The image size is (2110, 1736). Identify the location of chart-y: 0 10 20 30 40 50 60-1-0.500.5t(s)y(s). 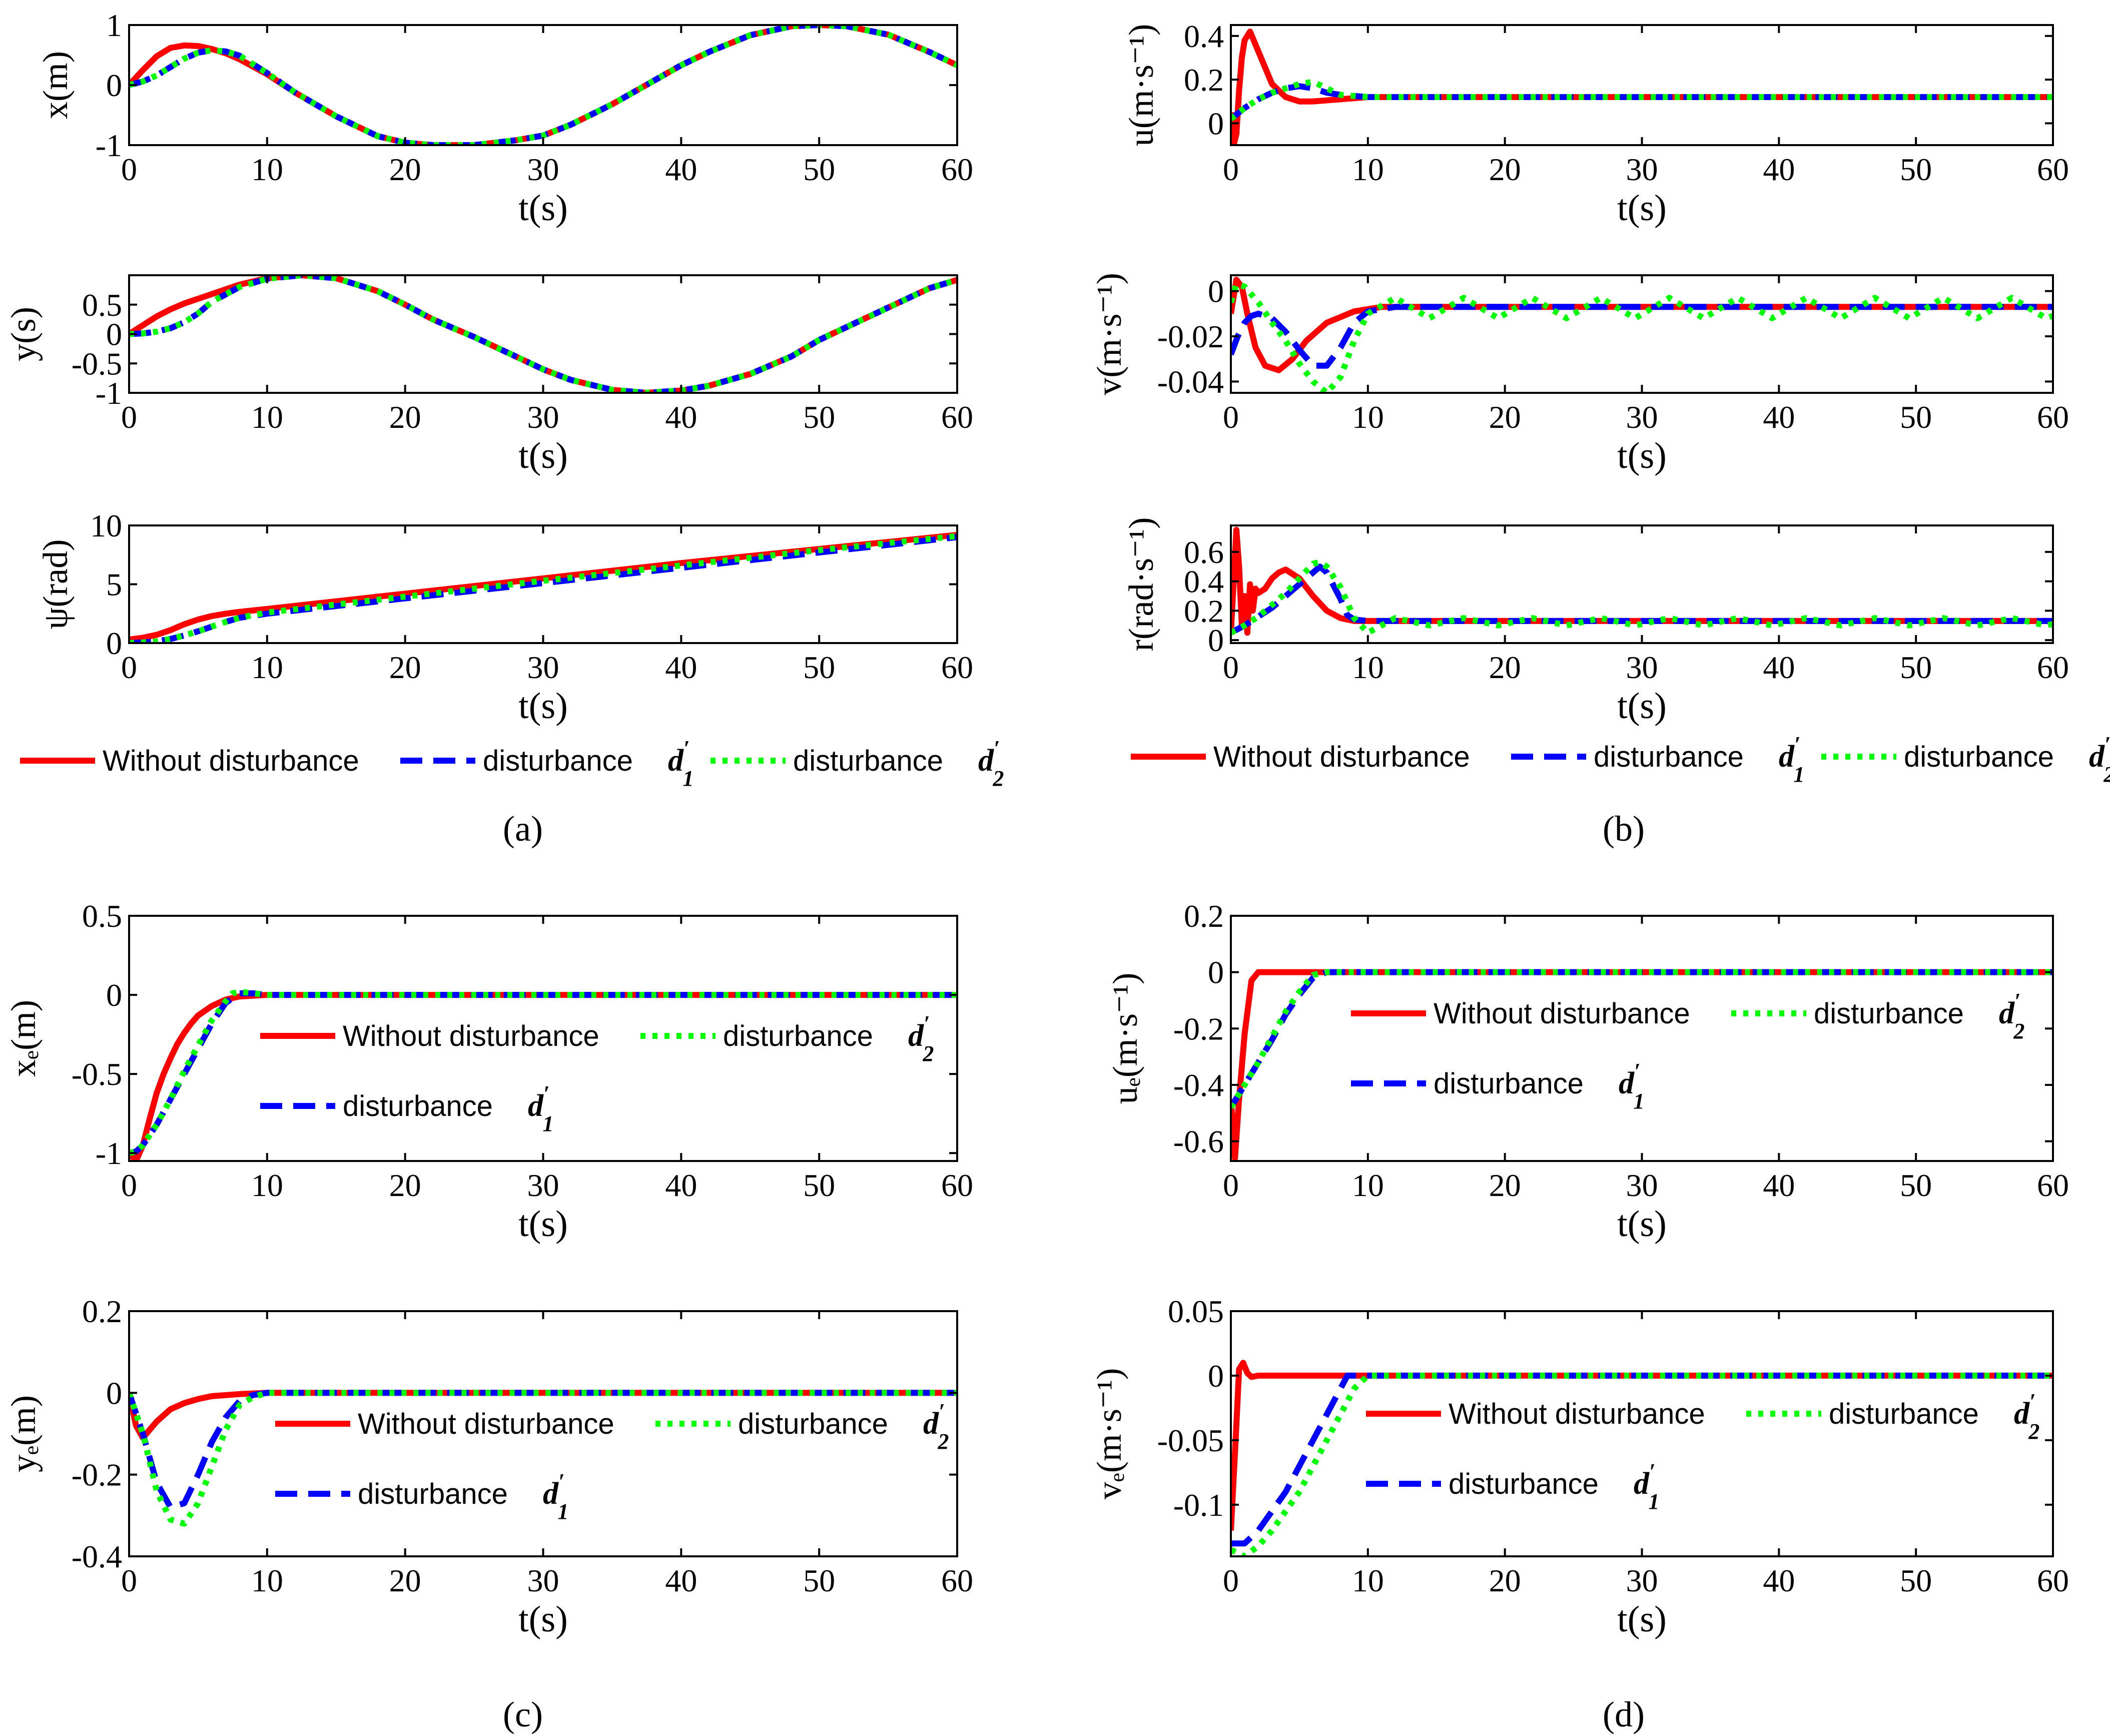
(489, 375).